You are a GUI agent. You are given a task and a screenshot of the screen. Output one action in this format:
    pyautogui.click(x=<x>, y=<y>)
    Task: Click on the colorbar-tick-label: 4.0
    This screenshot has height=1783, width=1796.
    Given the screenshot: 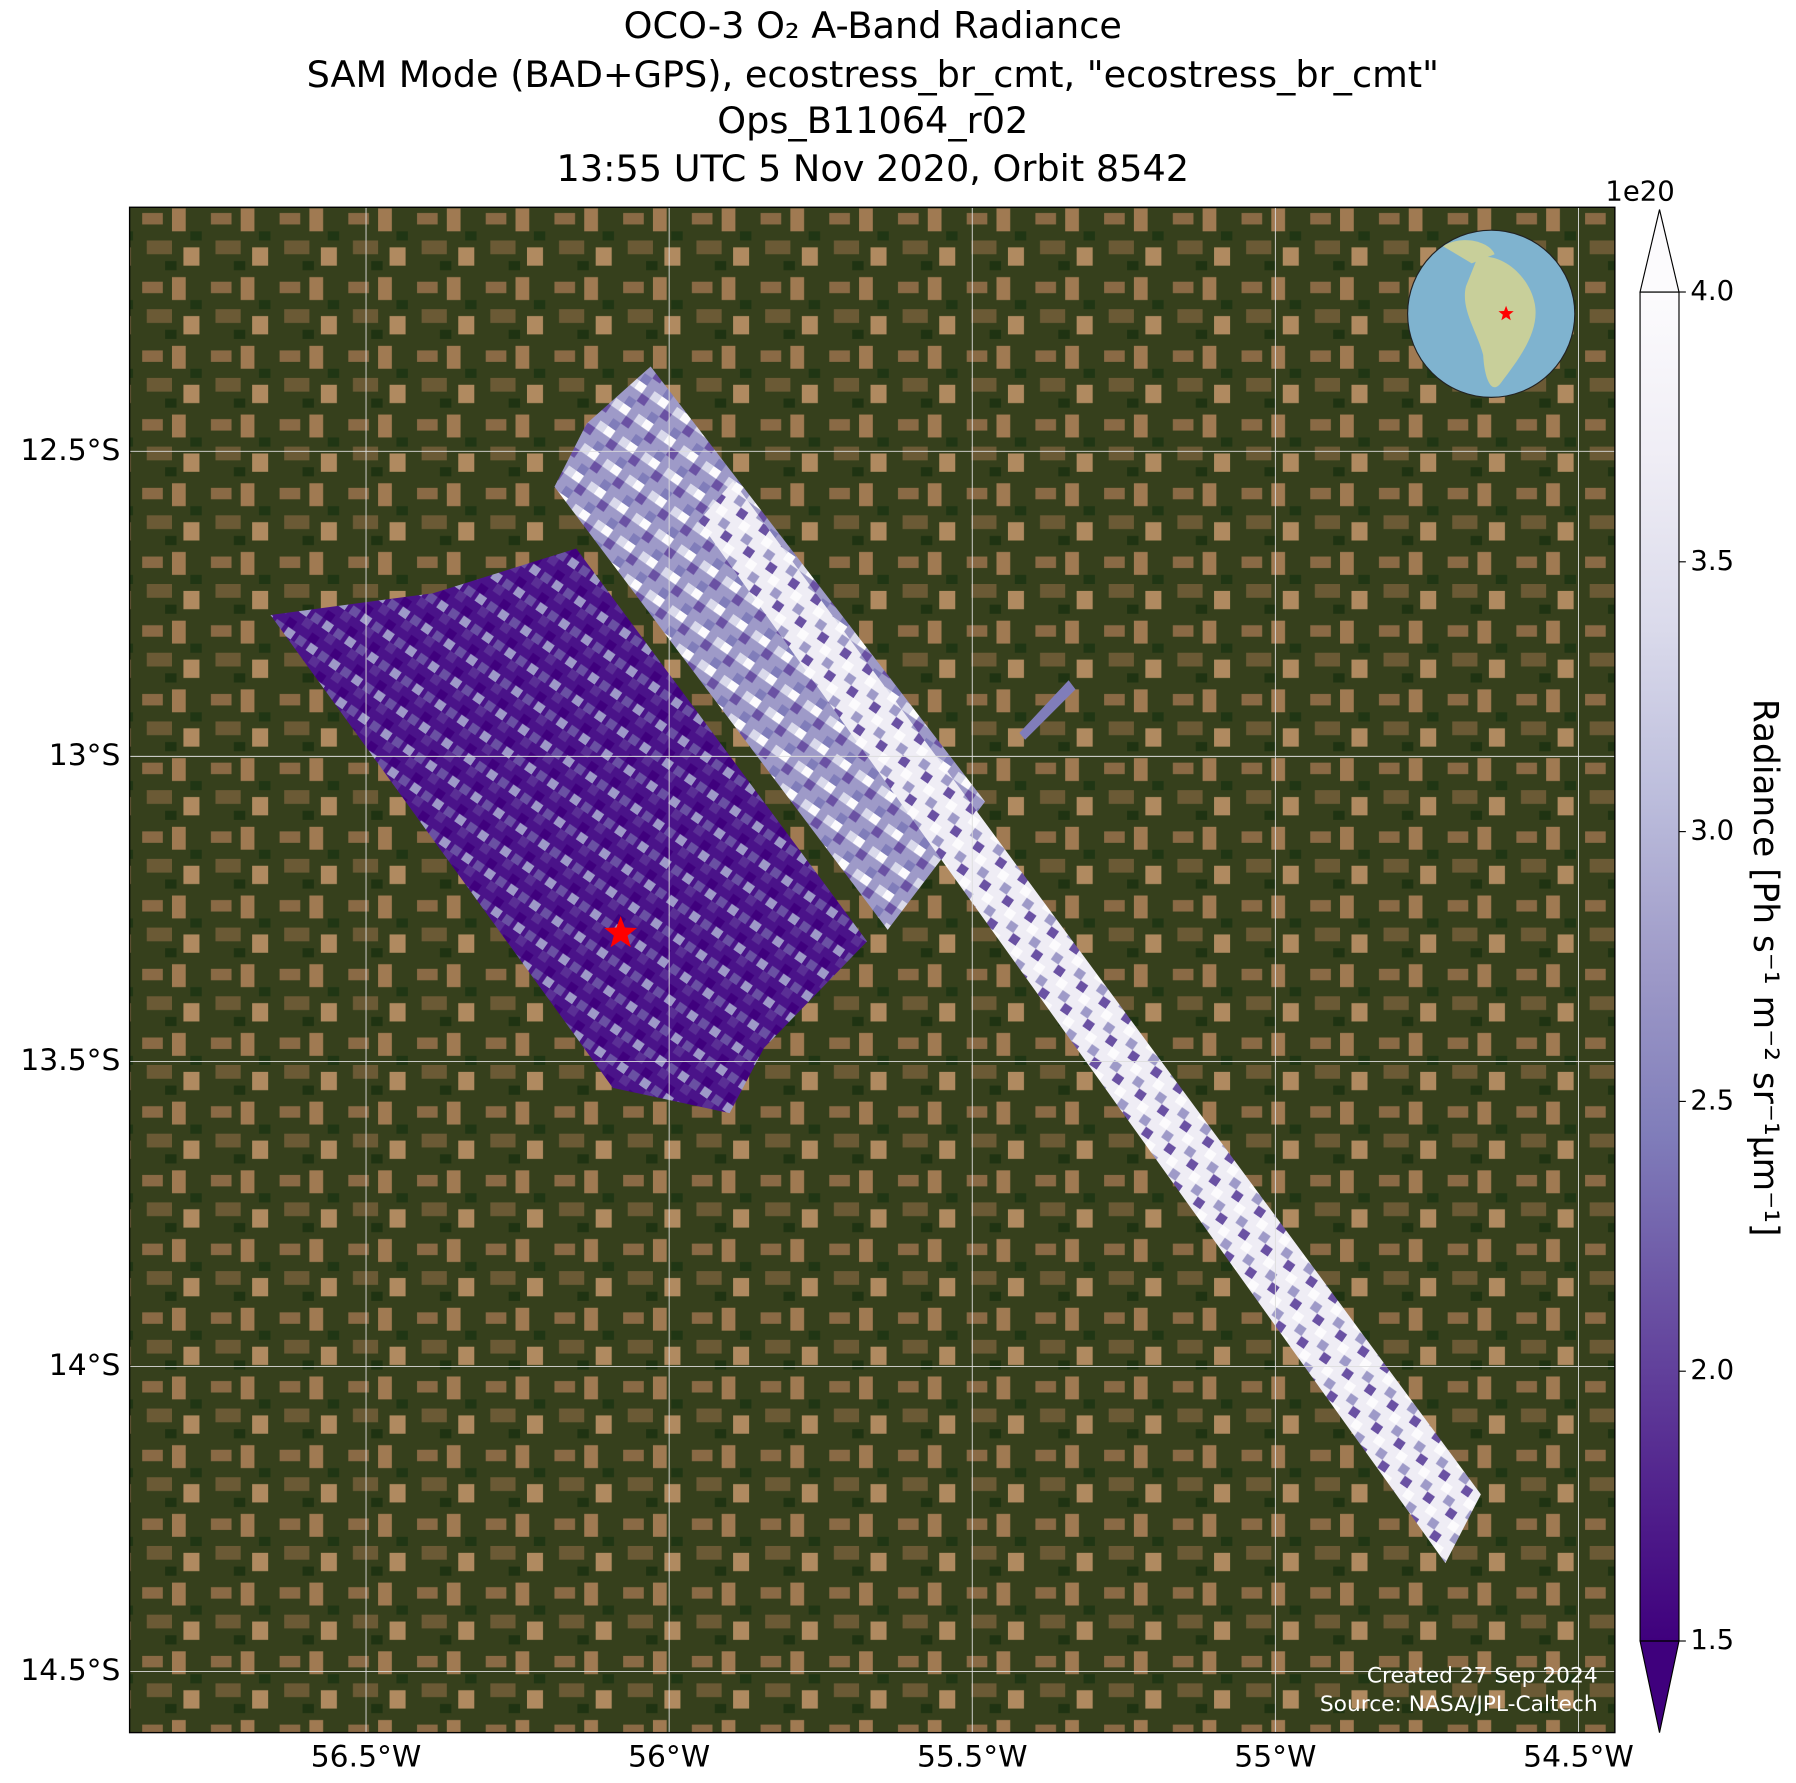 What is the action you would take?
    pyautogui.click(x=1712, y=291)
    